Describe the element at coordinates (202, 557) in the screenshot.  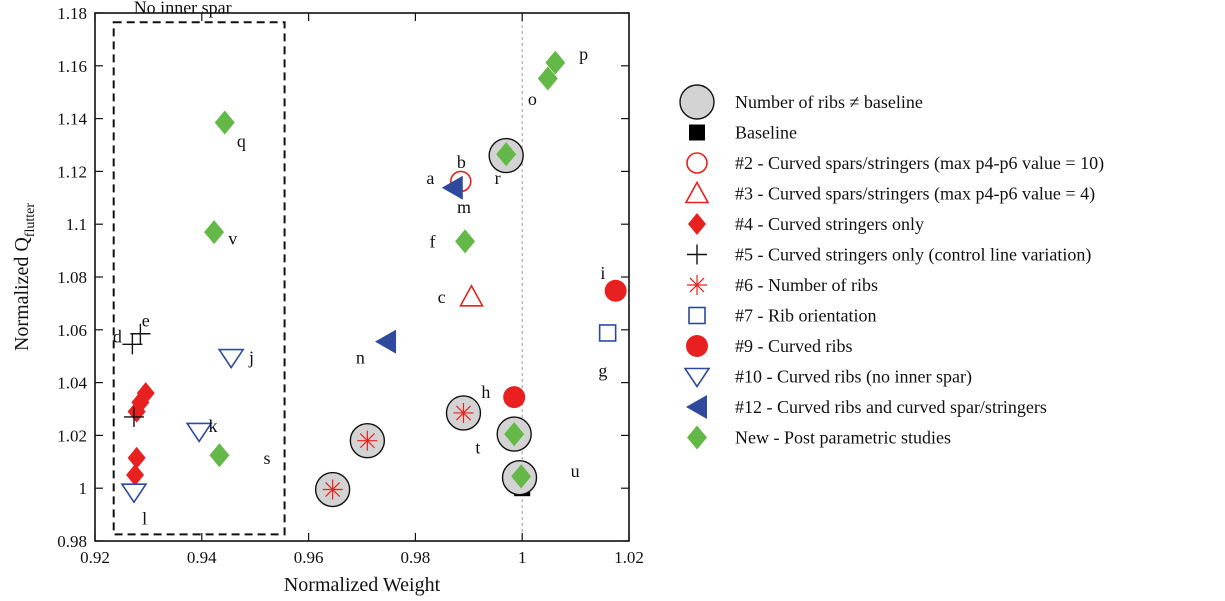
I see `x-tick-label: 0.94` at that location.